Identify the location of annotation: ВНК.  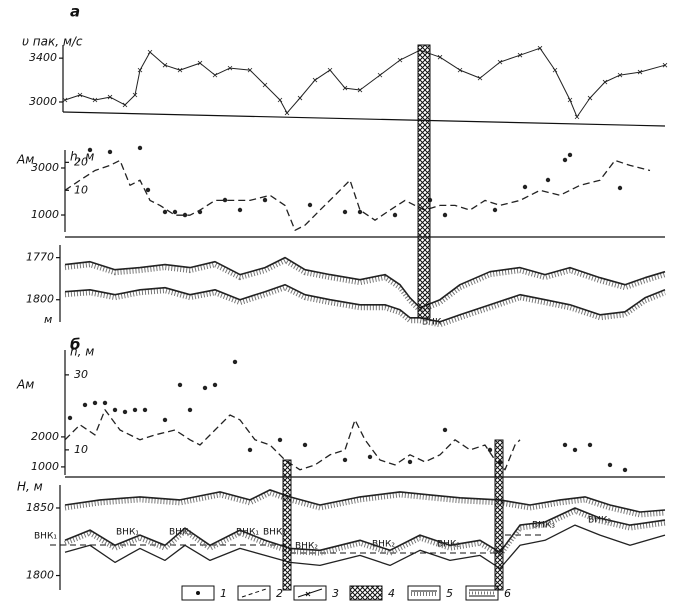
(432, 323).